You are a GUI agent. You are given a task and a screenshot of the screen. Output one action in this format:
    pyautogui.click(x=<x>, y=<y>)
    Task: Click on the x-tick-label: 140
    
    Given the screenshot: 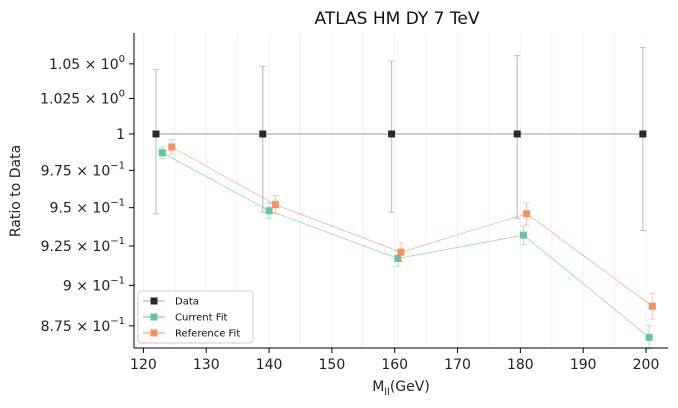 What is the action you would take?
    pyautogui.click(x=269, y=365)
    